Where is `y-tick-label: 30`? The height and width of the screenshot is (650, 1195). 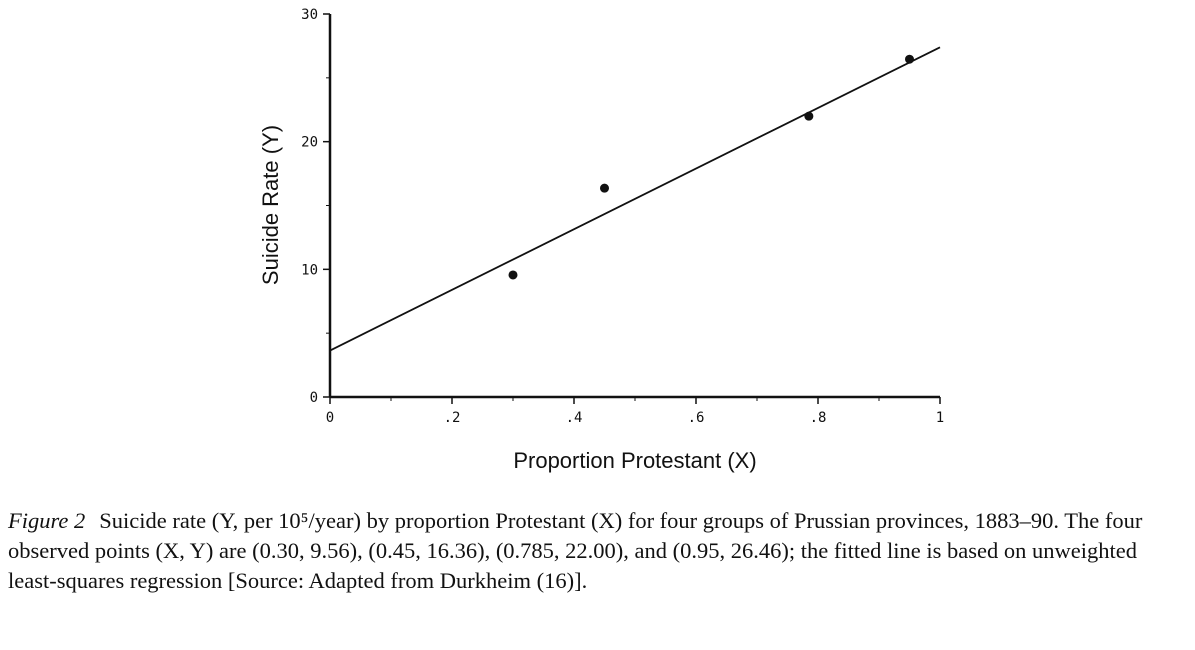
y-tick-label: 30 is located at coordinates (309, 15).